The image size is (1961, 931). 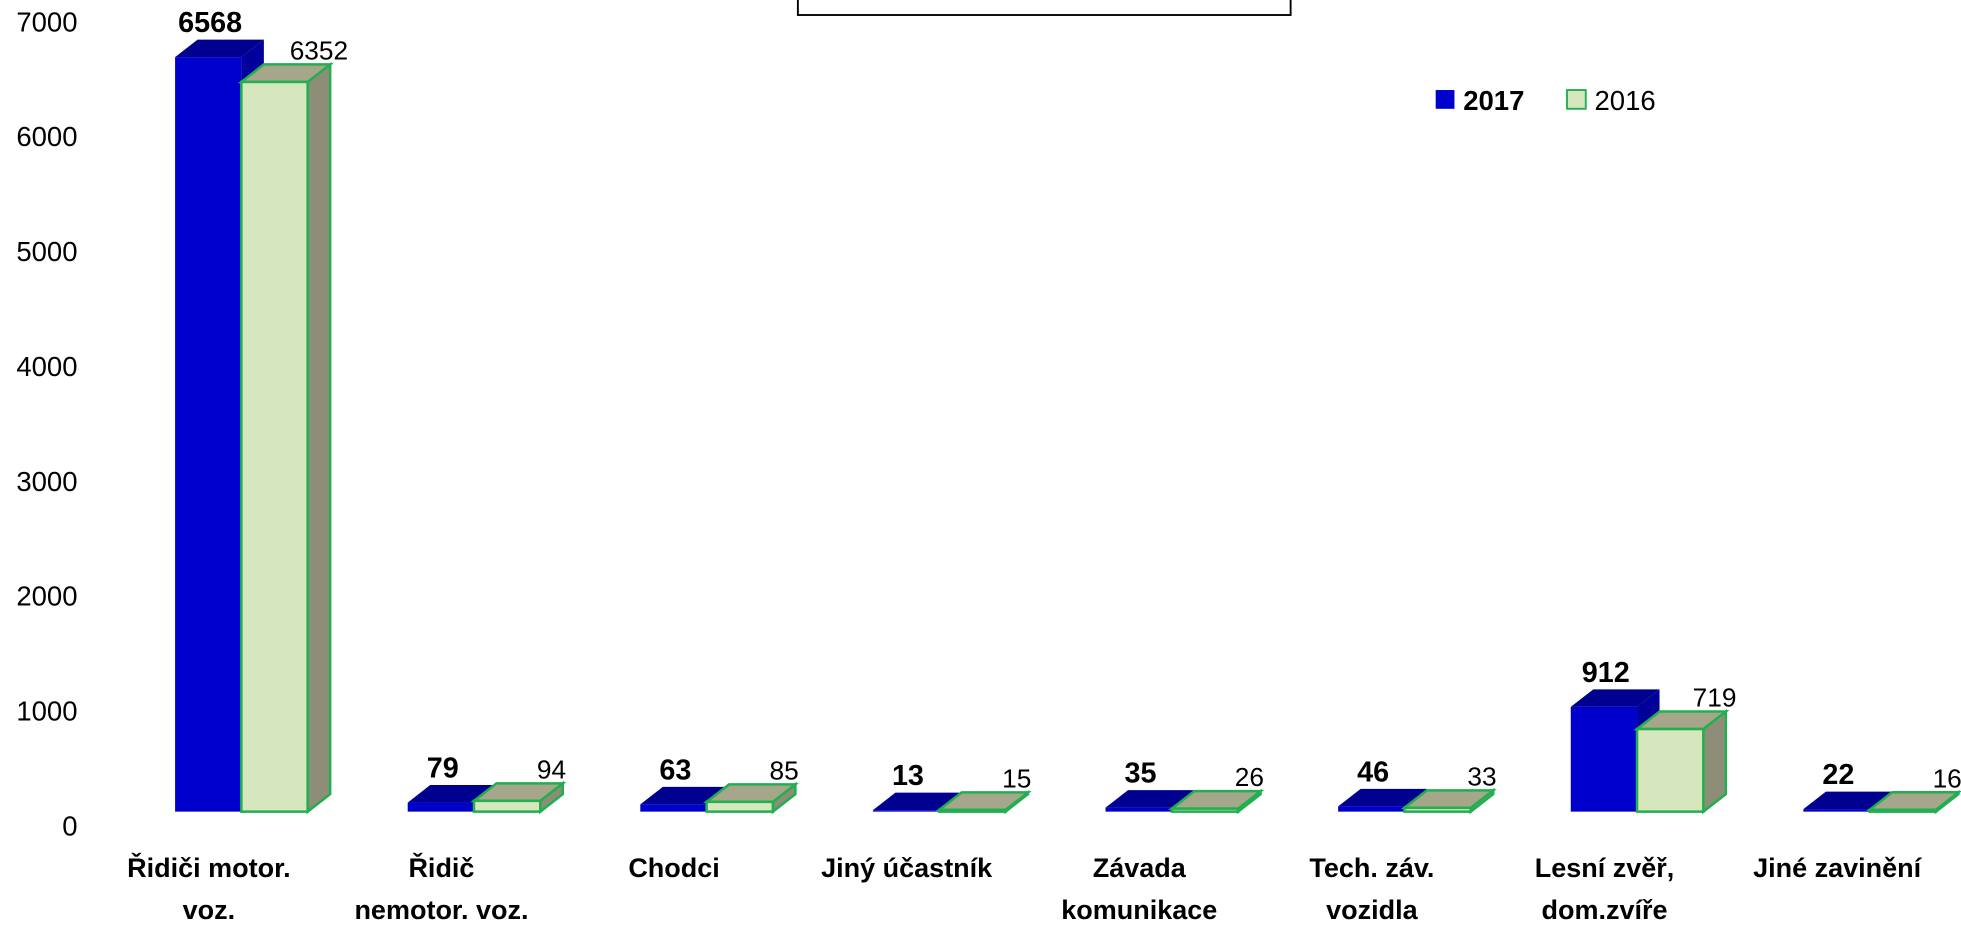 I want to click on y-tick-label: 3000, so click(x=46, y=481).